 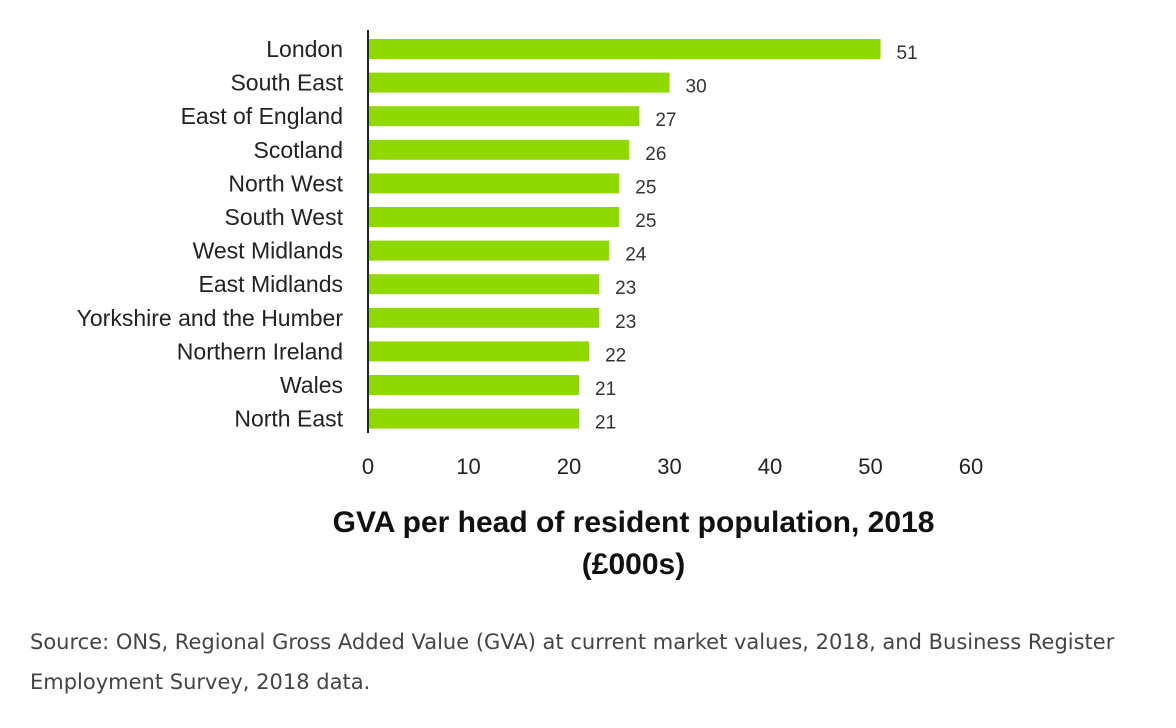 I want to click on category-label: South West, so click(x=284, y=217).